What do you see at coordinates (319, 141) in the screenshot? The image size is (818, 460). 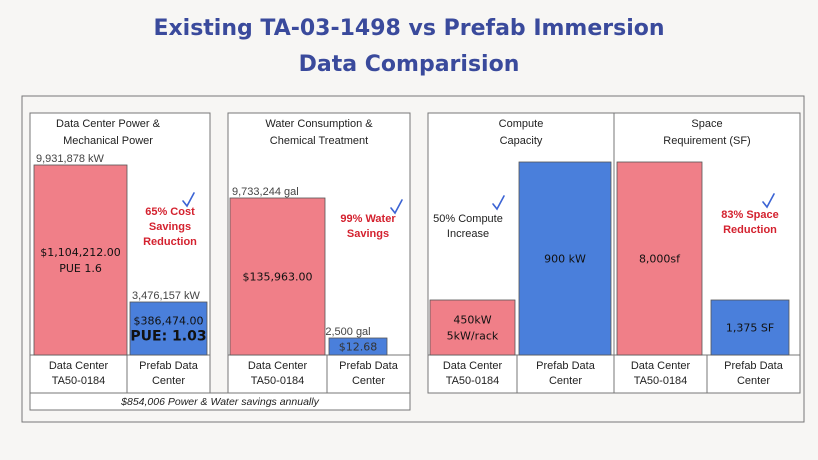 I see `panel-title: Chemical Treatment` at bounding box center [319, 141].